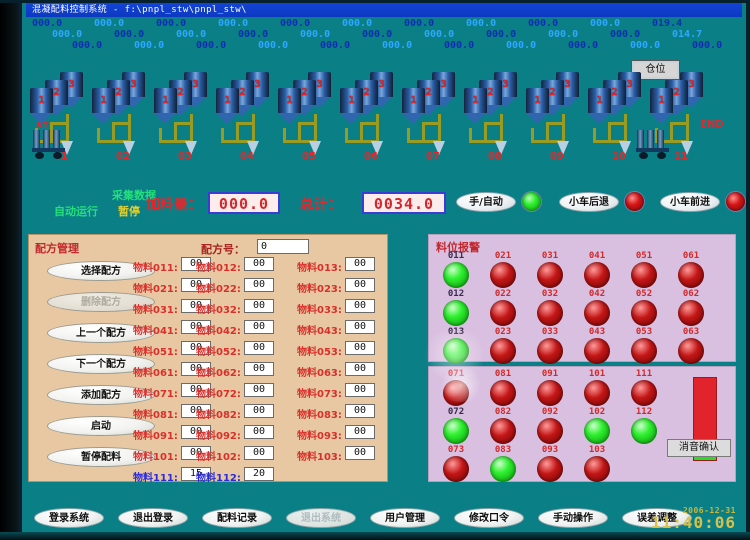 This screenshot has height=540, width=750. I want to click on recipe-number-input: 0, so click(283, 246).